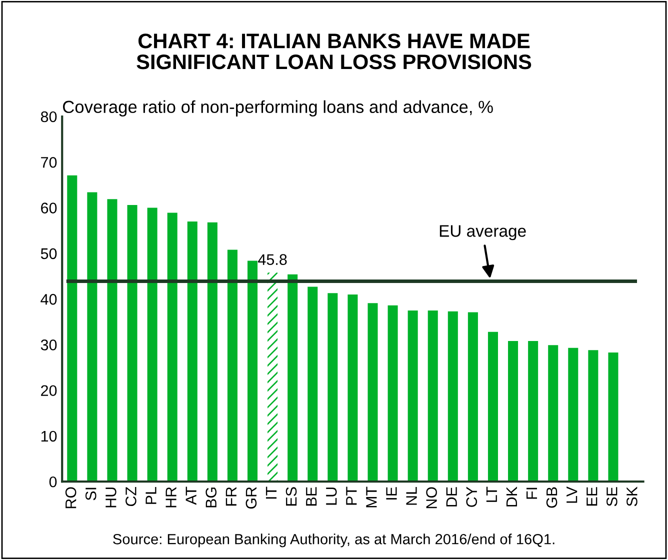  What do you see at coordinates (271, 492) in the screenshot?
I see `x-tick-label: IT` at bounding box center [271, 492].